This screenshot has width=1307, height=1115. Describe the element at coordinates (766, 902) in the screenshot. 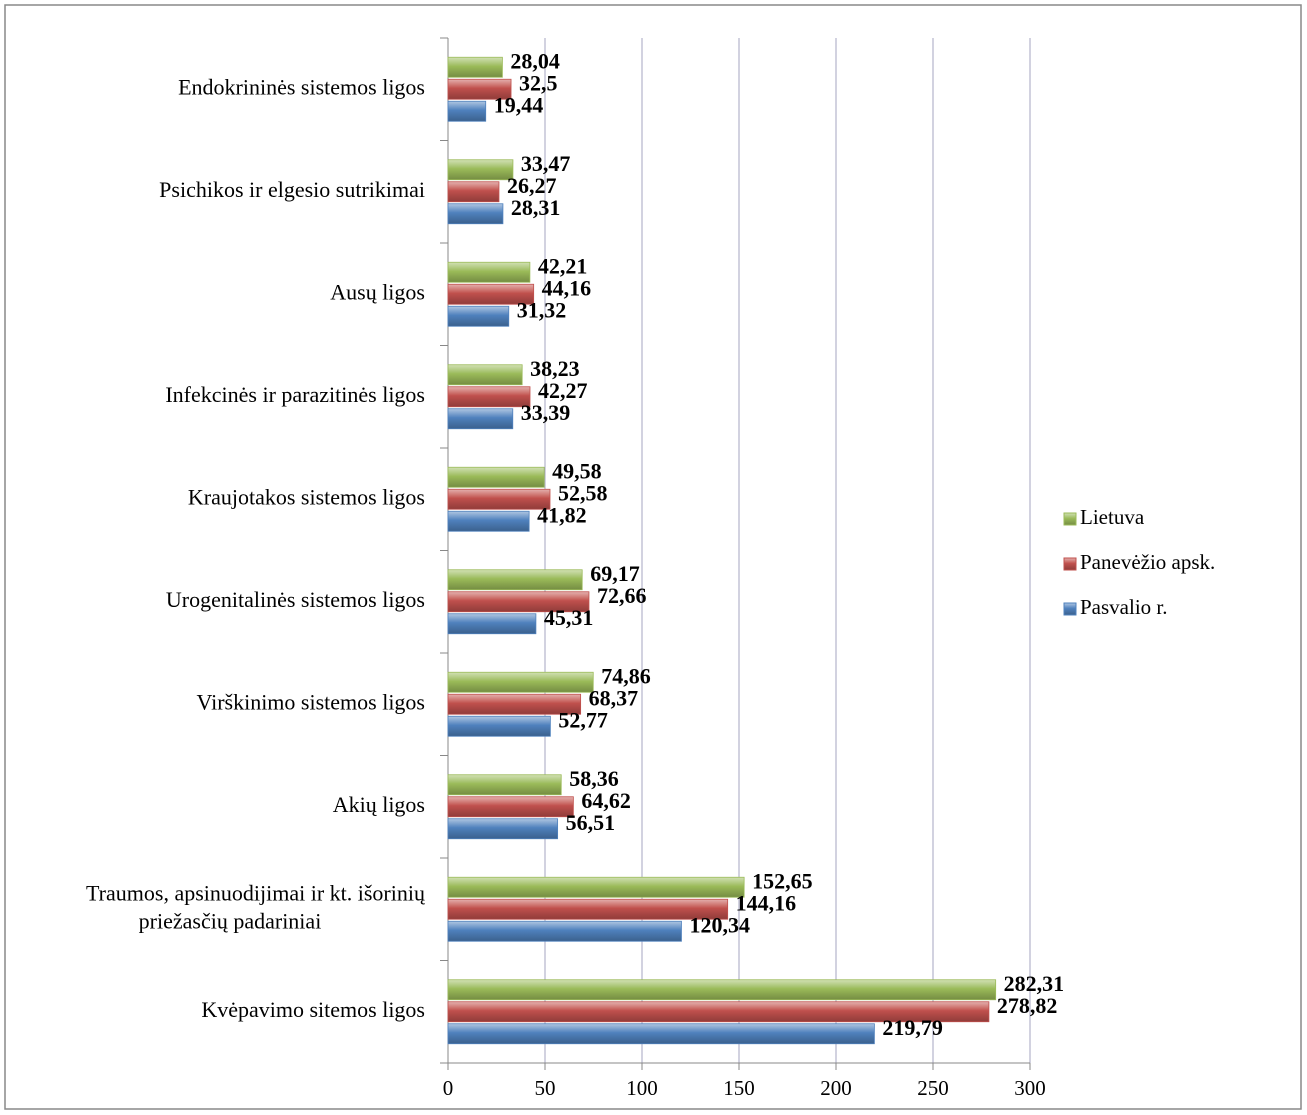

I see `value-label: 144,16` at that location.